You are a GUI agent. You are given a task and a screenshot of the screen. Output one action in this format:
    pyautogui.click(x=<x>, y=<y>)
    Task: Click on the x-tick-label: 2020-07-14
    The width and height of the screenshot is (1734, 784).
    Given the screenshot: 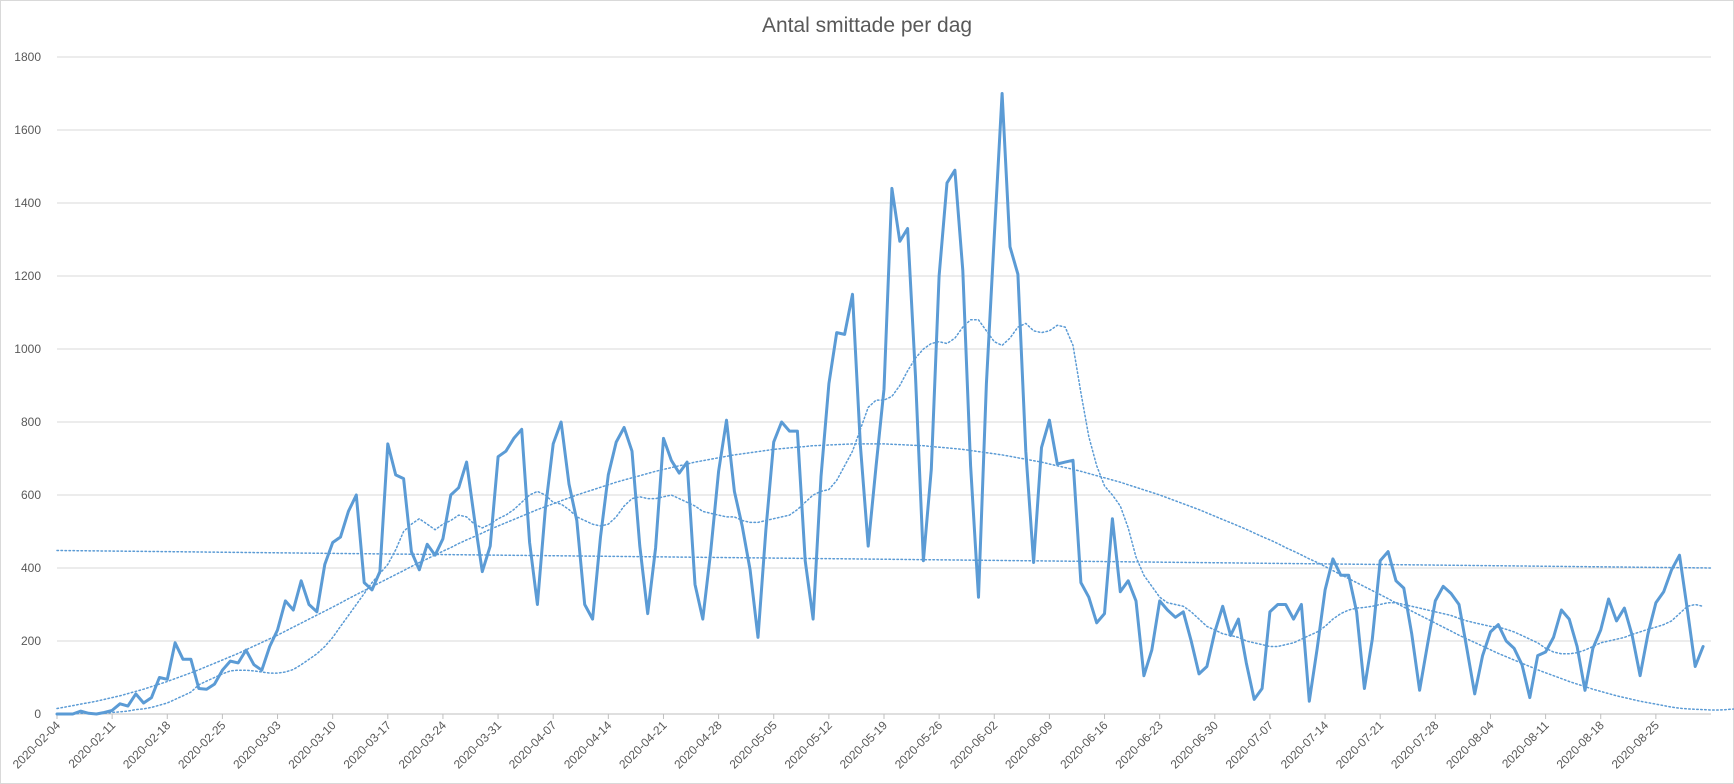 What is the action you would take?
    pyautogui.click(x=1305, y=745)
    